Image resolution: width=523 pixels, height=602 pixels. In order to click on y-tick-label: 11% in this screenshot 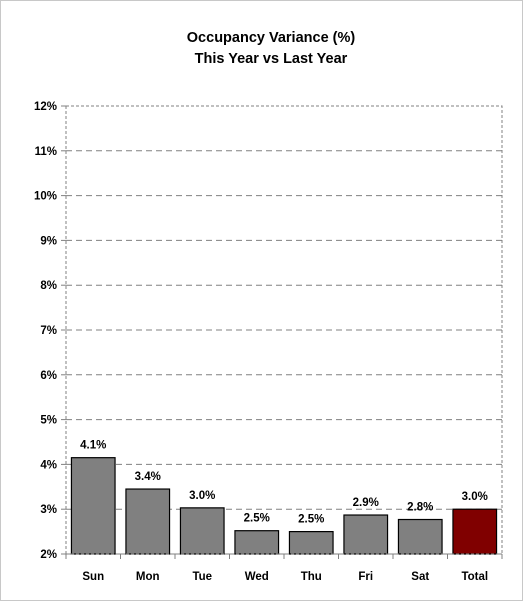, I will do `click(46, 152)`.